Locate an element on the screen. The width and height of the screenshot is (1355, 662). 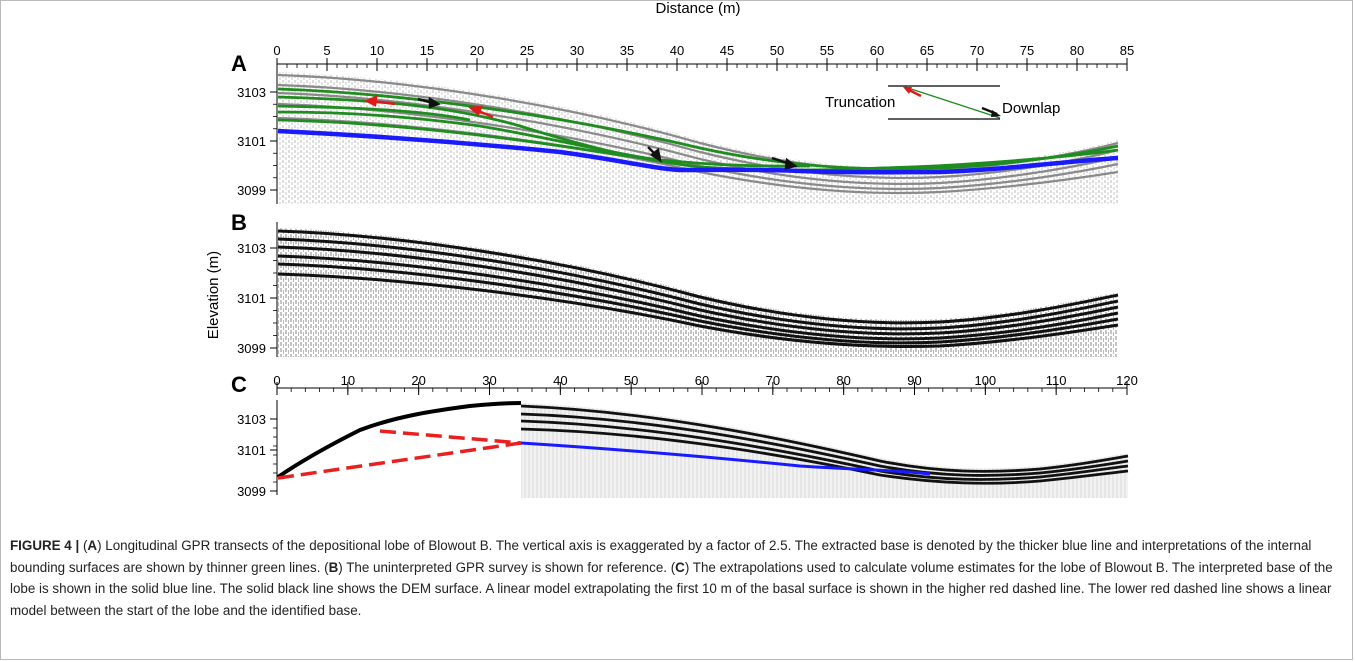
x-tick-label: 55 is located at coordinates (827, 50).